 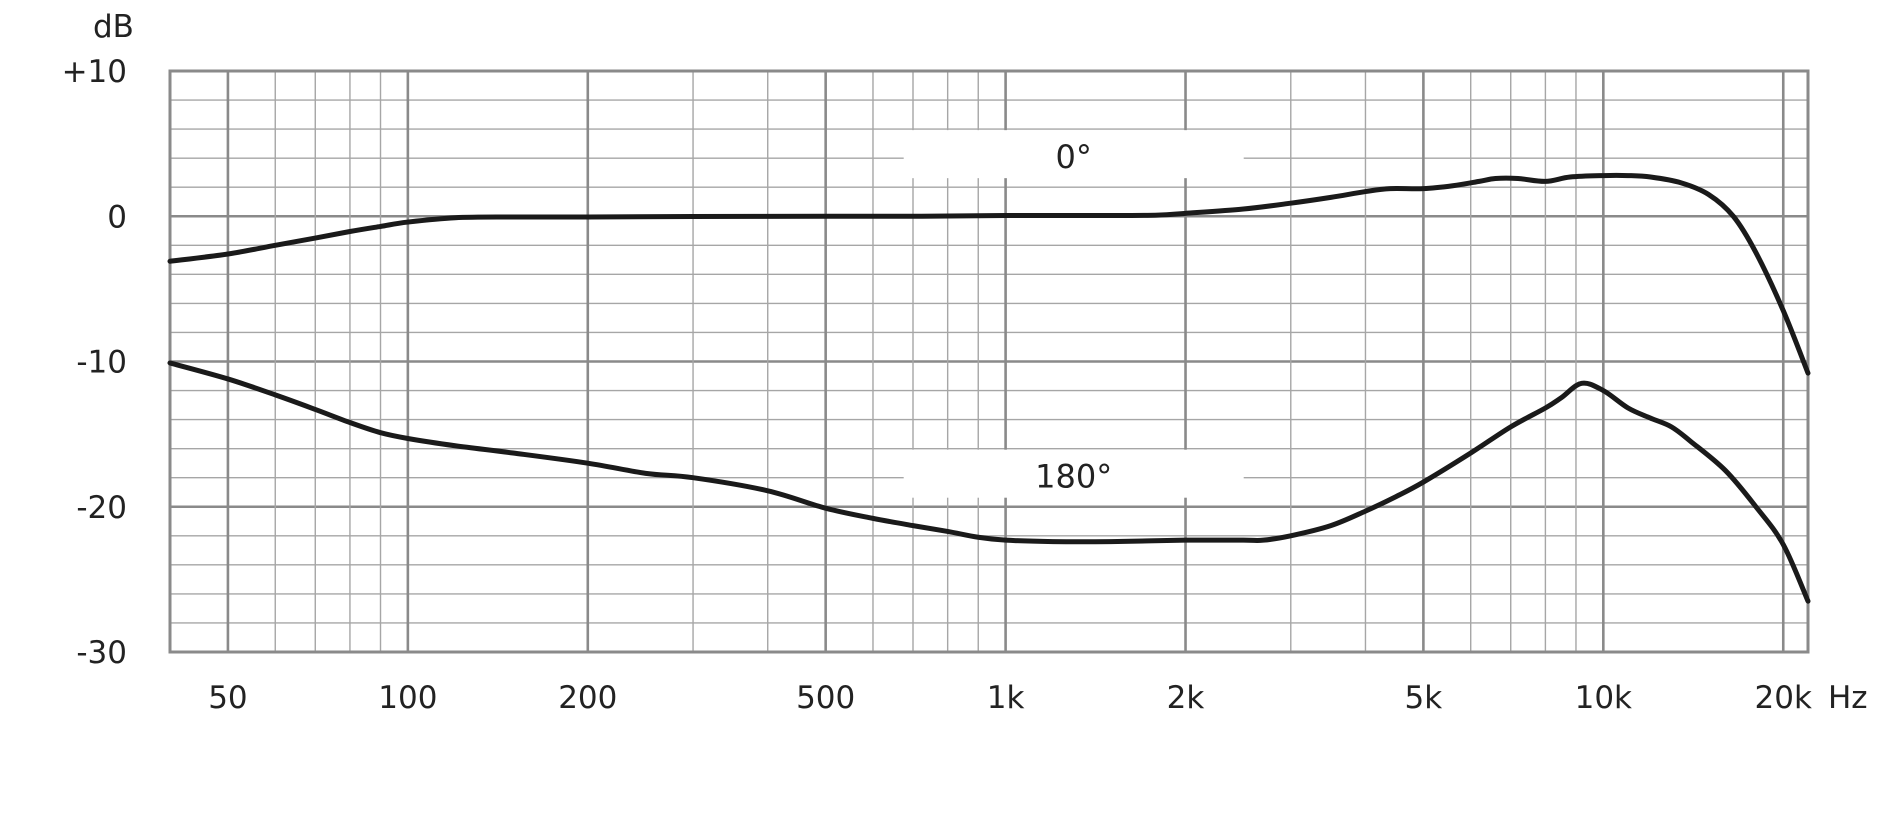 What do you see at coordinates (1603, 698) in the screenshot?
I see `x-tick-label: 10k` at bounding box center [1603, 698].